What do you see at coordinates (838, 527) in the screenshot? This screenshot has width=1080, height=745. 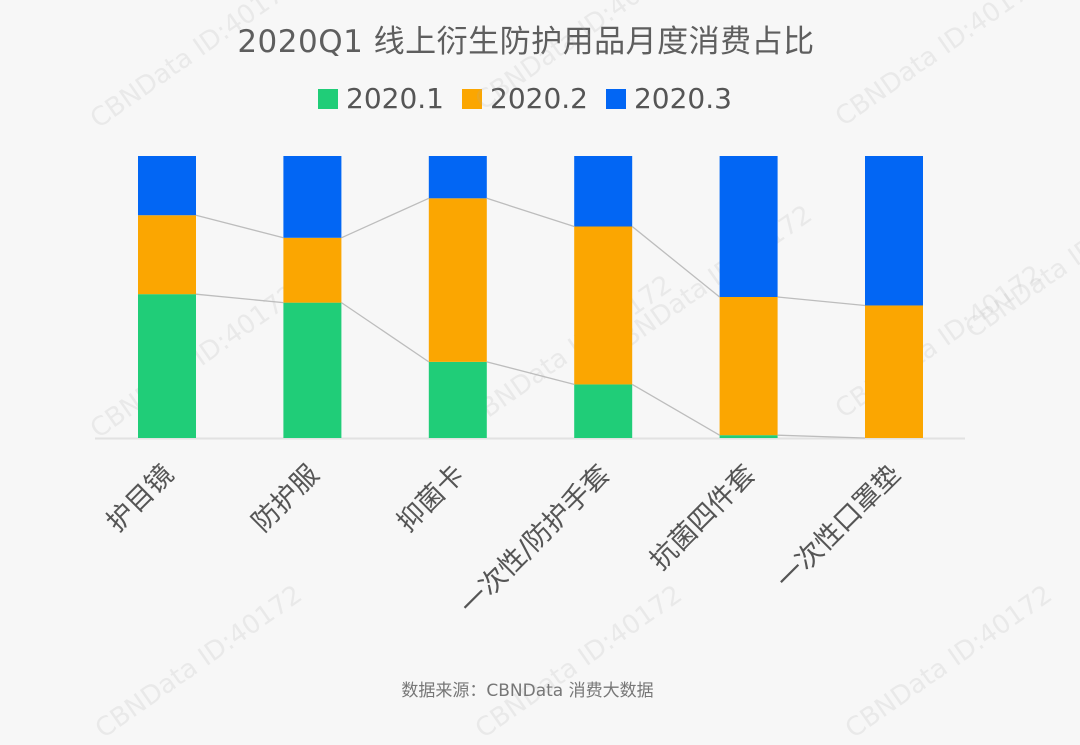 I see `x-tick-label-6: 一次性口罩垫` at bounding box center [838, 527].